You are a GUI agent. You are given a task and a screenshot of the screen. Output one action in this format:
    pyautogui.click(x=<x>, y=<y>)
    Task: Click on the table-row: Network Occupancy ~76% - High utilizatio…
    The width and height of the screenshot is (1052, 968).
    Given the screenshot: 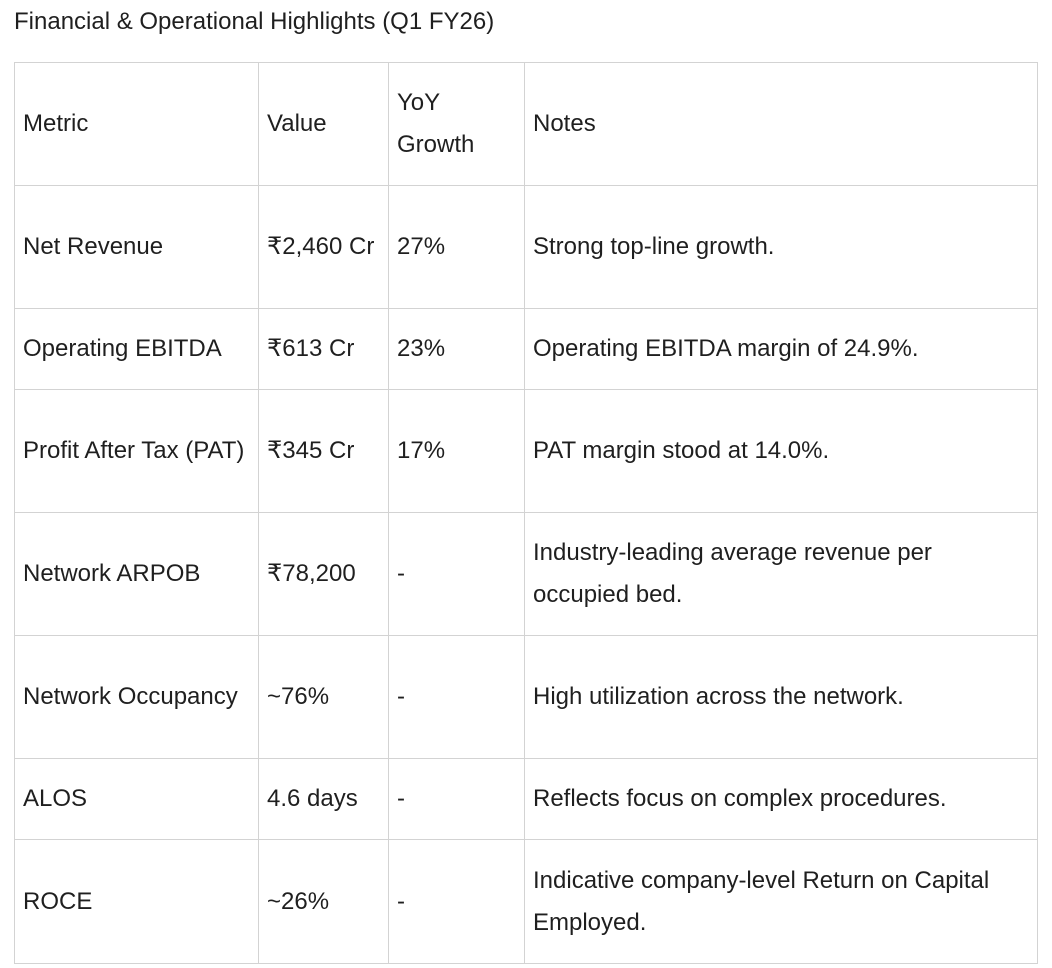 What is the action you would take?
    pyautogui.click(x=526, y=697)
    